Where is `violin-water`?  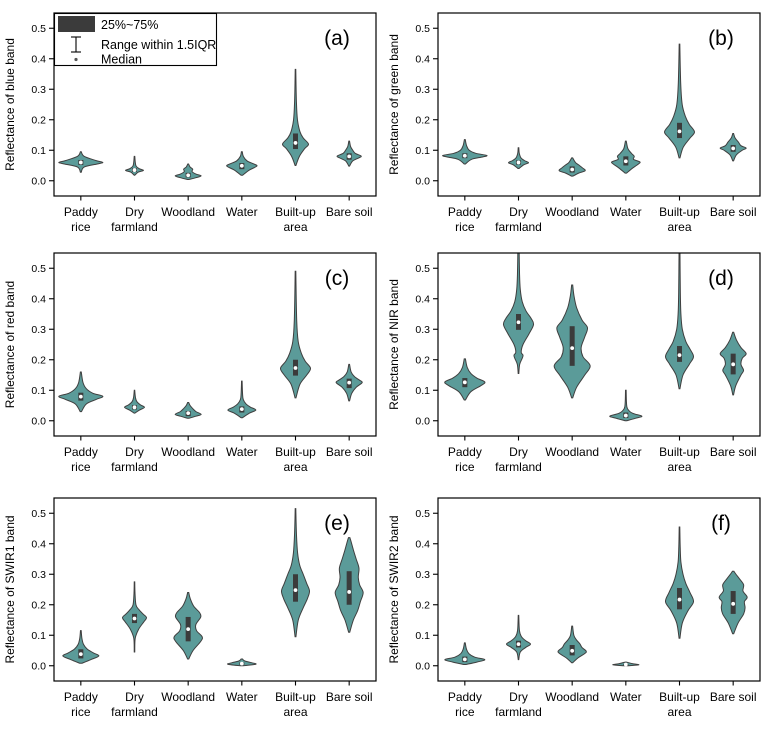 violin-water is located at coordinates (626, 157).